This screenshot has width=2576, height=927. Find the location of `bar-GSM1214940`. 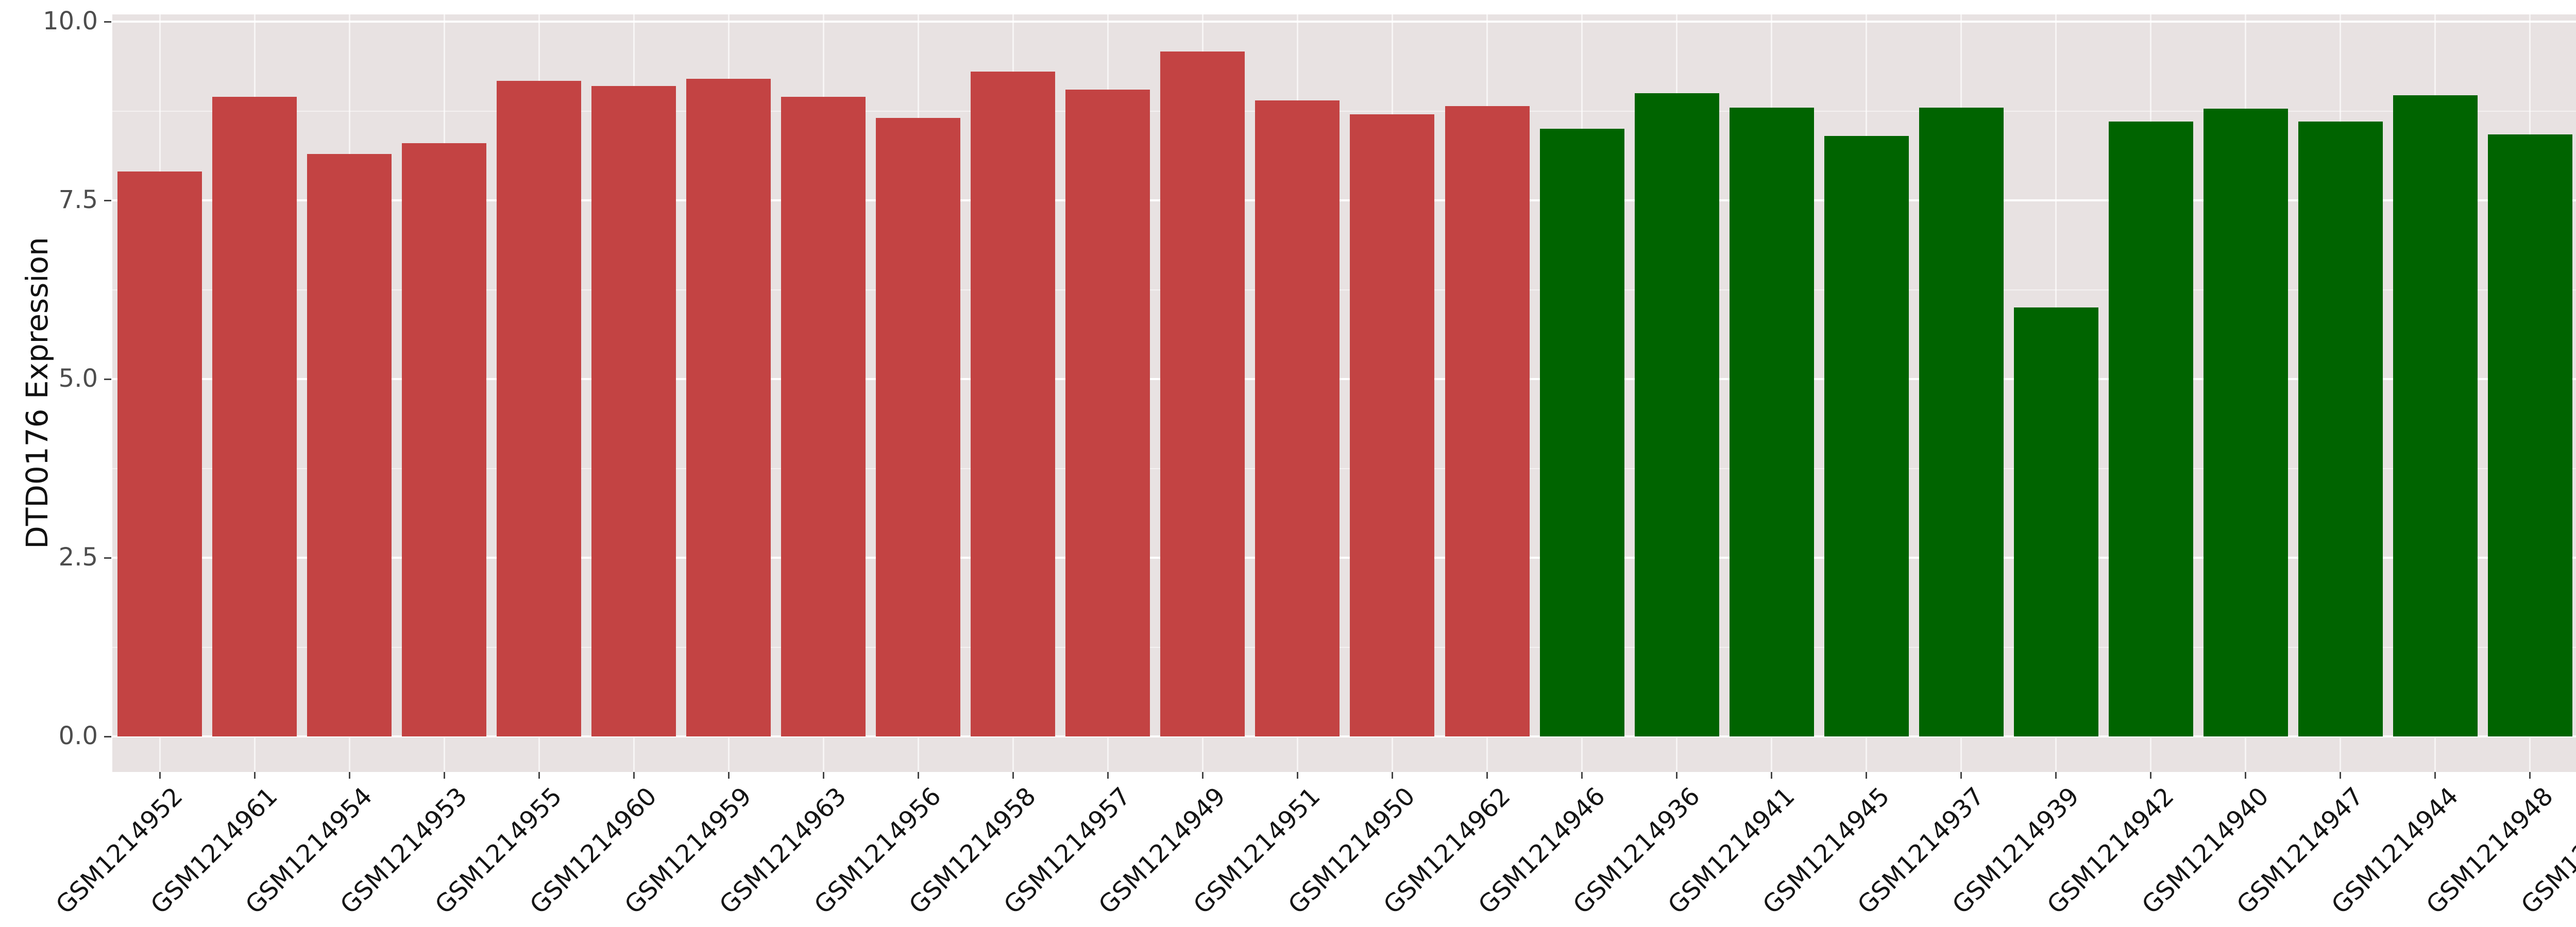

bar-GSM1214940 is located at coordinates (2245, 423).